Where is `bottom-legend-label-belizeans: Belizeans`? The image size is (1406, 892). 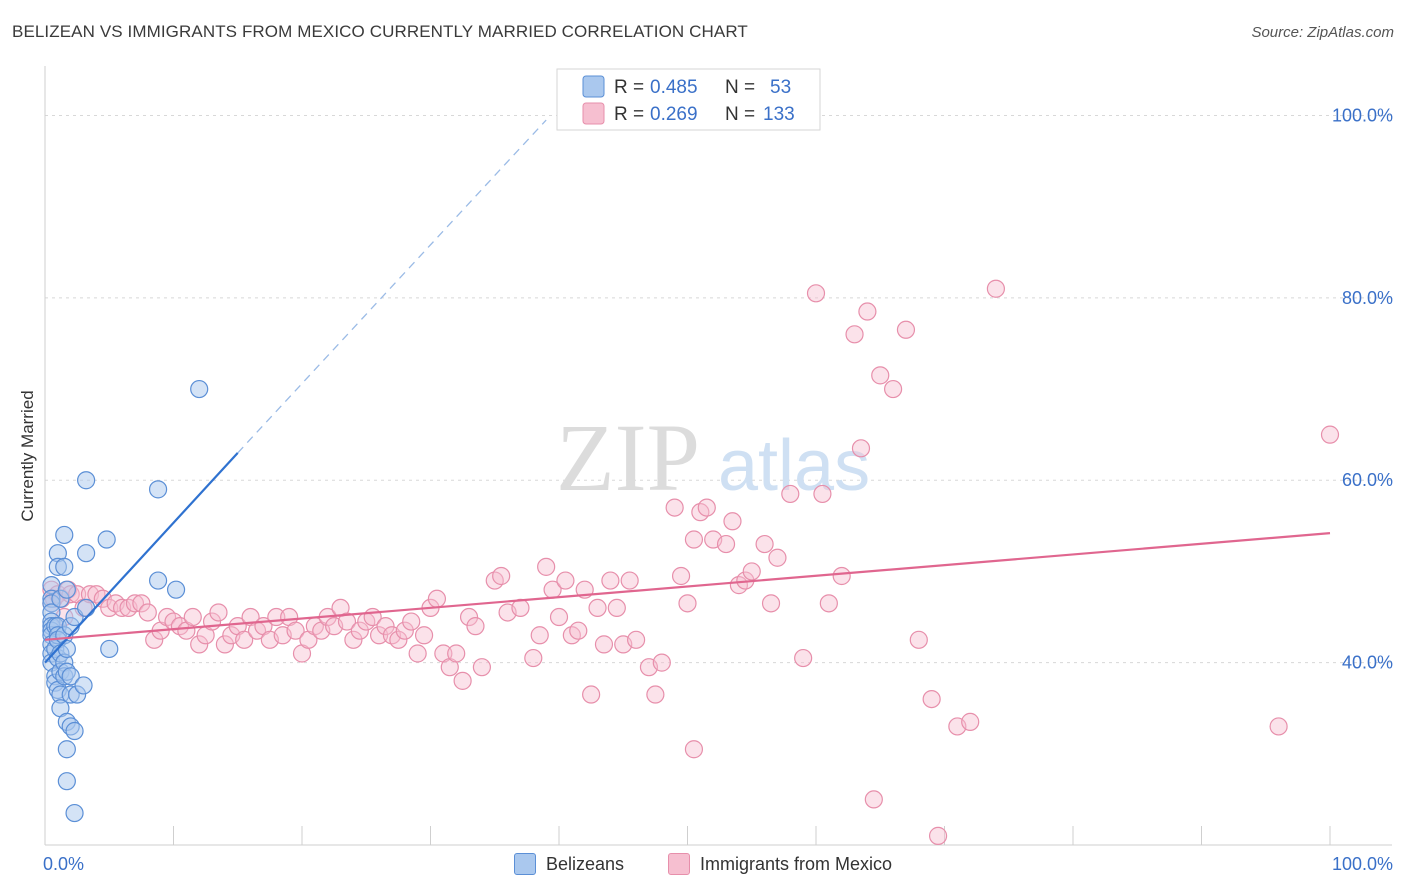 bottom-legend-label-belizeans: Belizeans is located at coordinates (584, 863).